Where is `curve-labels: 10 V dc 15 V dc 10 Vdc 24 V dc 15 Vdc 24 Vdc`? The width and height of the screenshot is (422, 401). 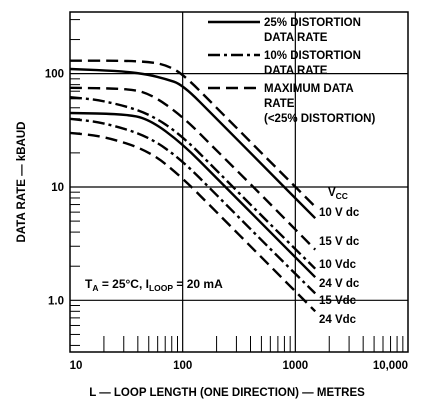
curve-labels: 10 V dc 15 V dc 10 Vdc 24 V dc 15 Vdc 24 Vdc is located at coordinates (339, 266).